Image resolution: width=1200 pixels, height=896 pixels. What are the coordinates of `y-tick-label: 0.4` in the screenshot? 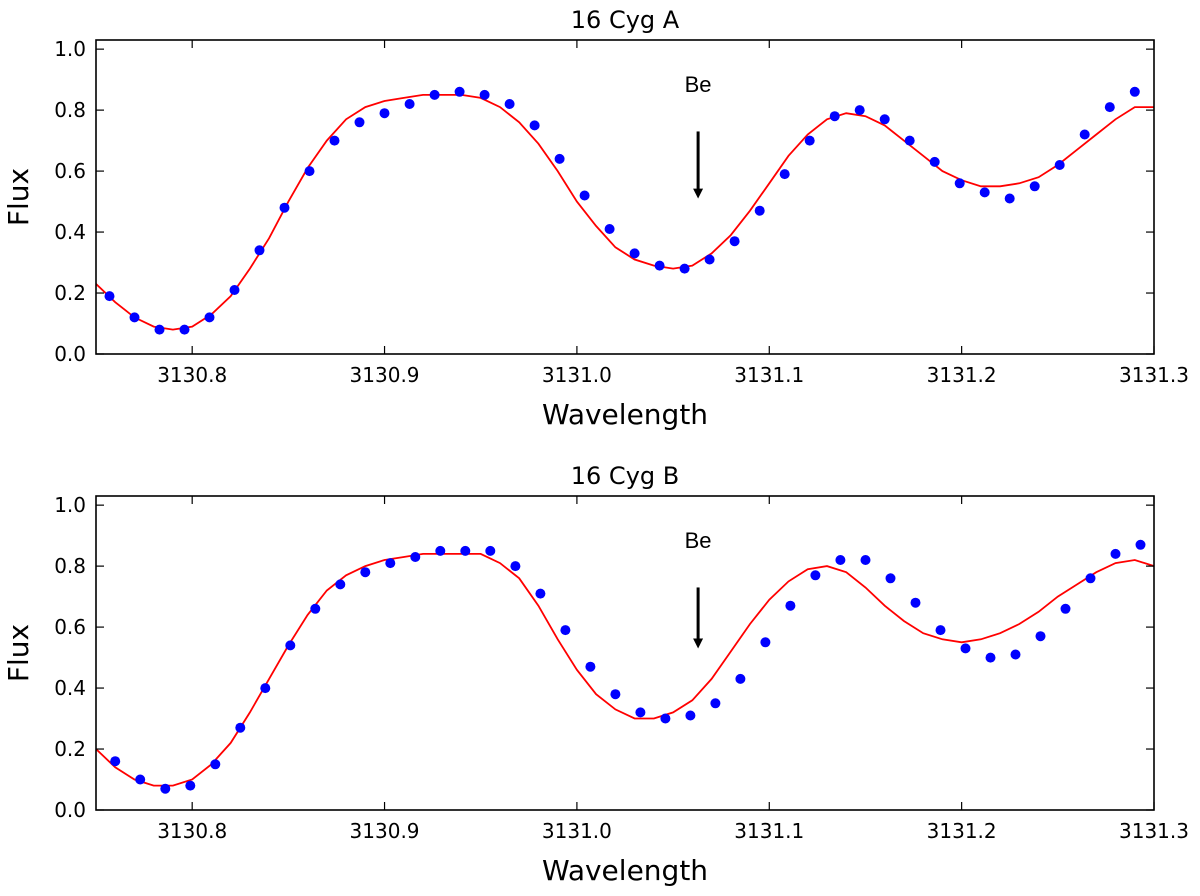 It's located at (70, 688).